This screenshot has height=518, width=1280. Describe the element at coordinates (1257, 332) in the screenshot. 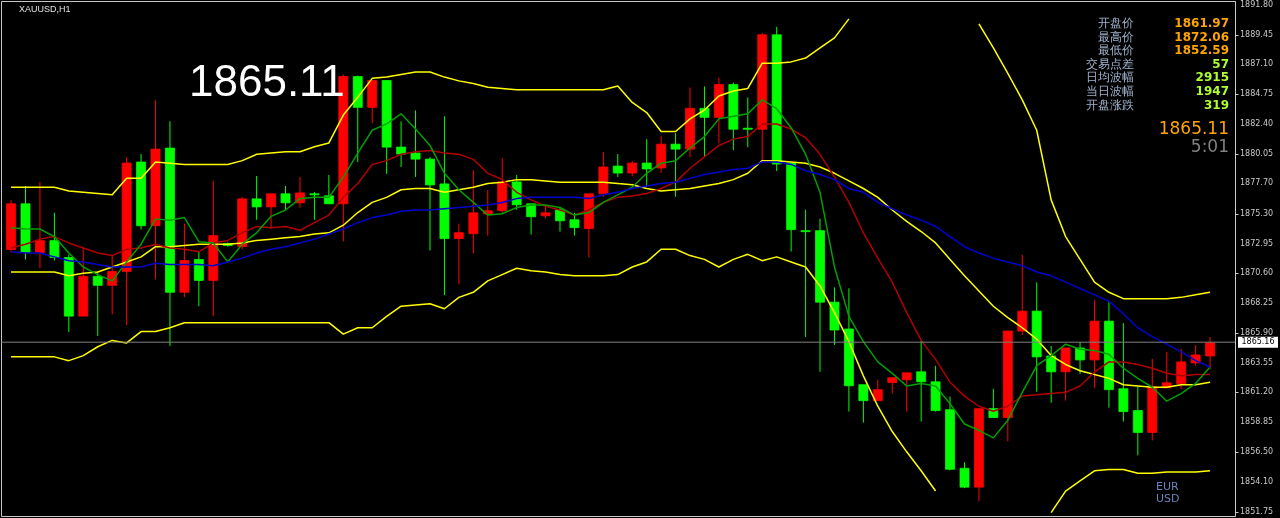

I see `y-tick-label: 1865.90` at that location.